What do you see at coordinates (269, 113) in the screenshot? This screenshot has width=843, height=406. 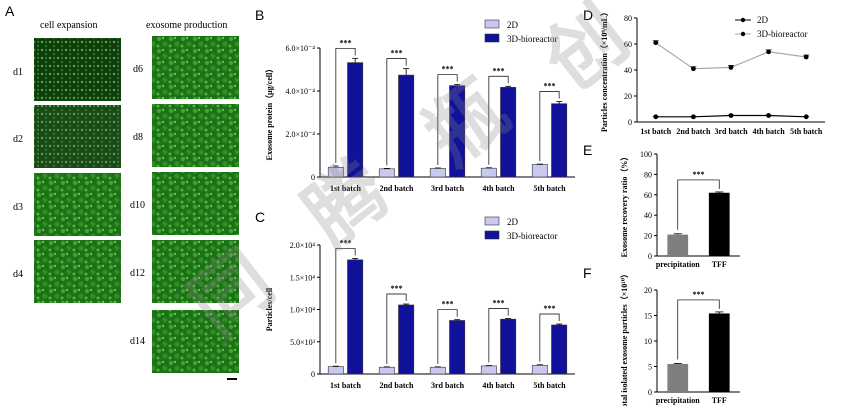 I see `y-axis-title: Exosome protein（μg/cell）` at bounding box center [269, 113].